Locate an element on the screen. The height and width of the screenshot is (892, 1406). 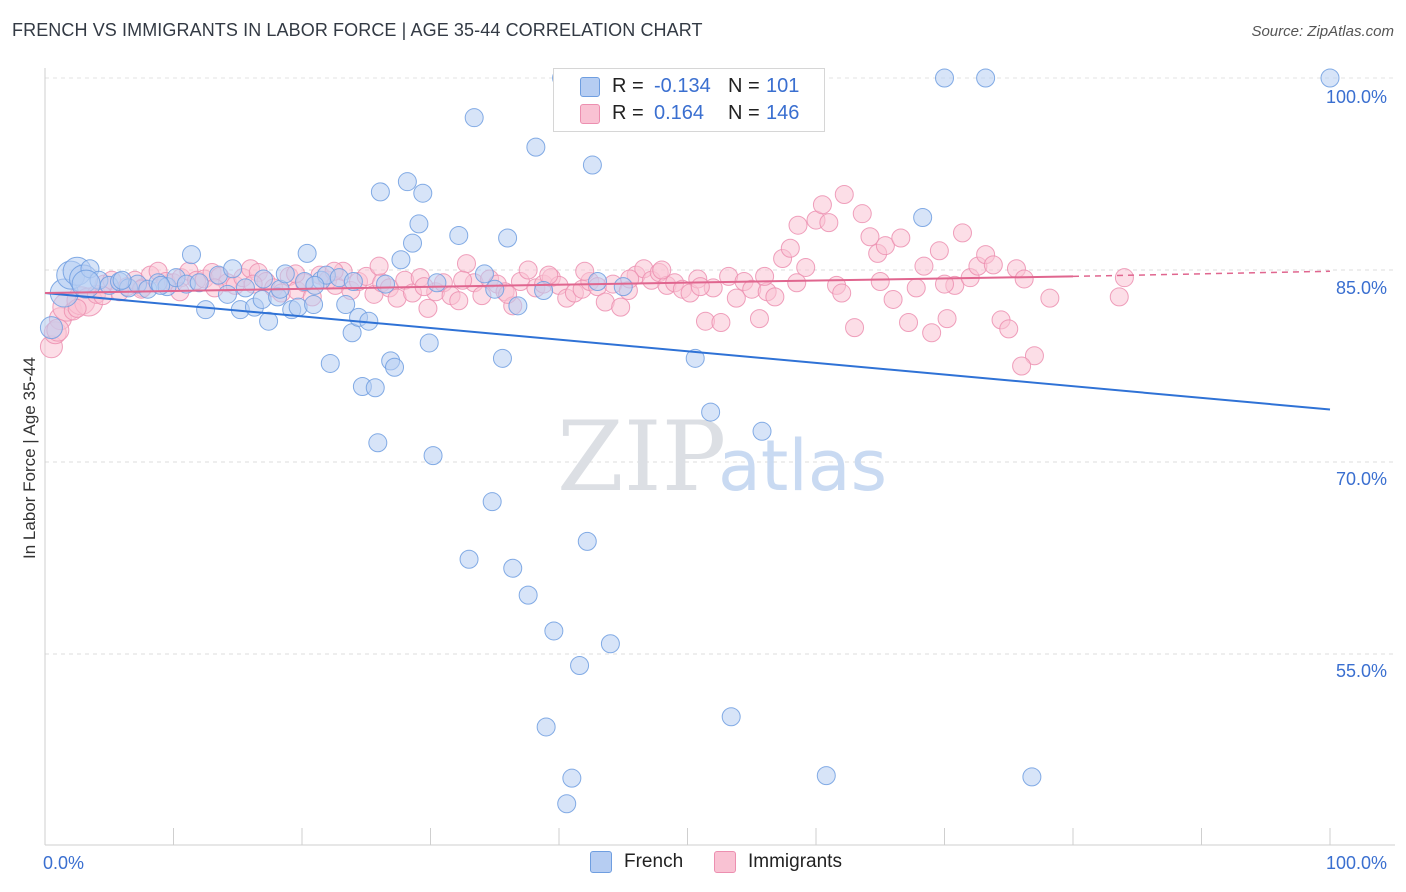
legend-label-french: French is located at coordinates (654, 861).